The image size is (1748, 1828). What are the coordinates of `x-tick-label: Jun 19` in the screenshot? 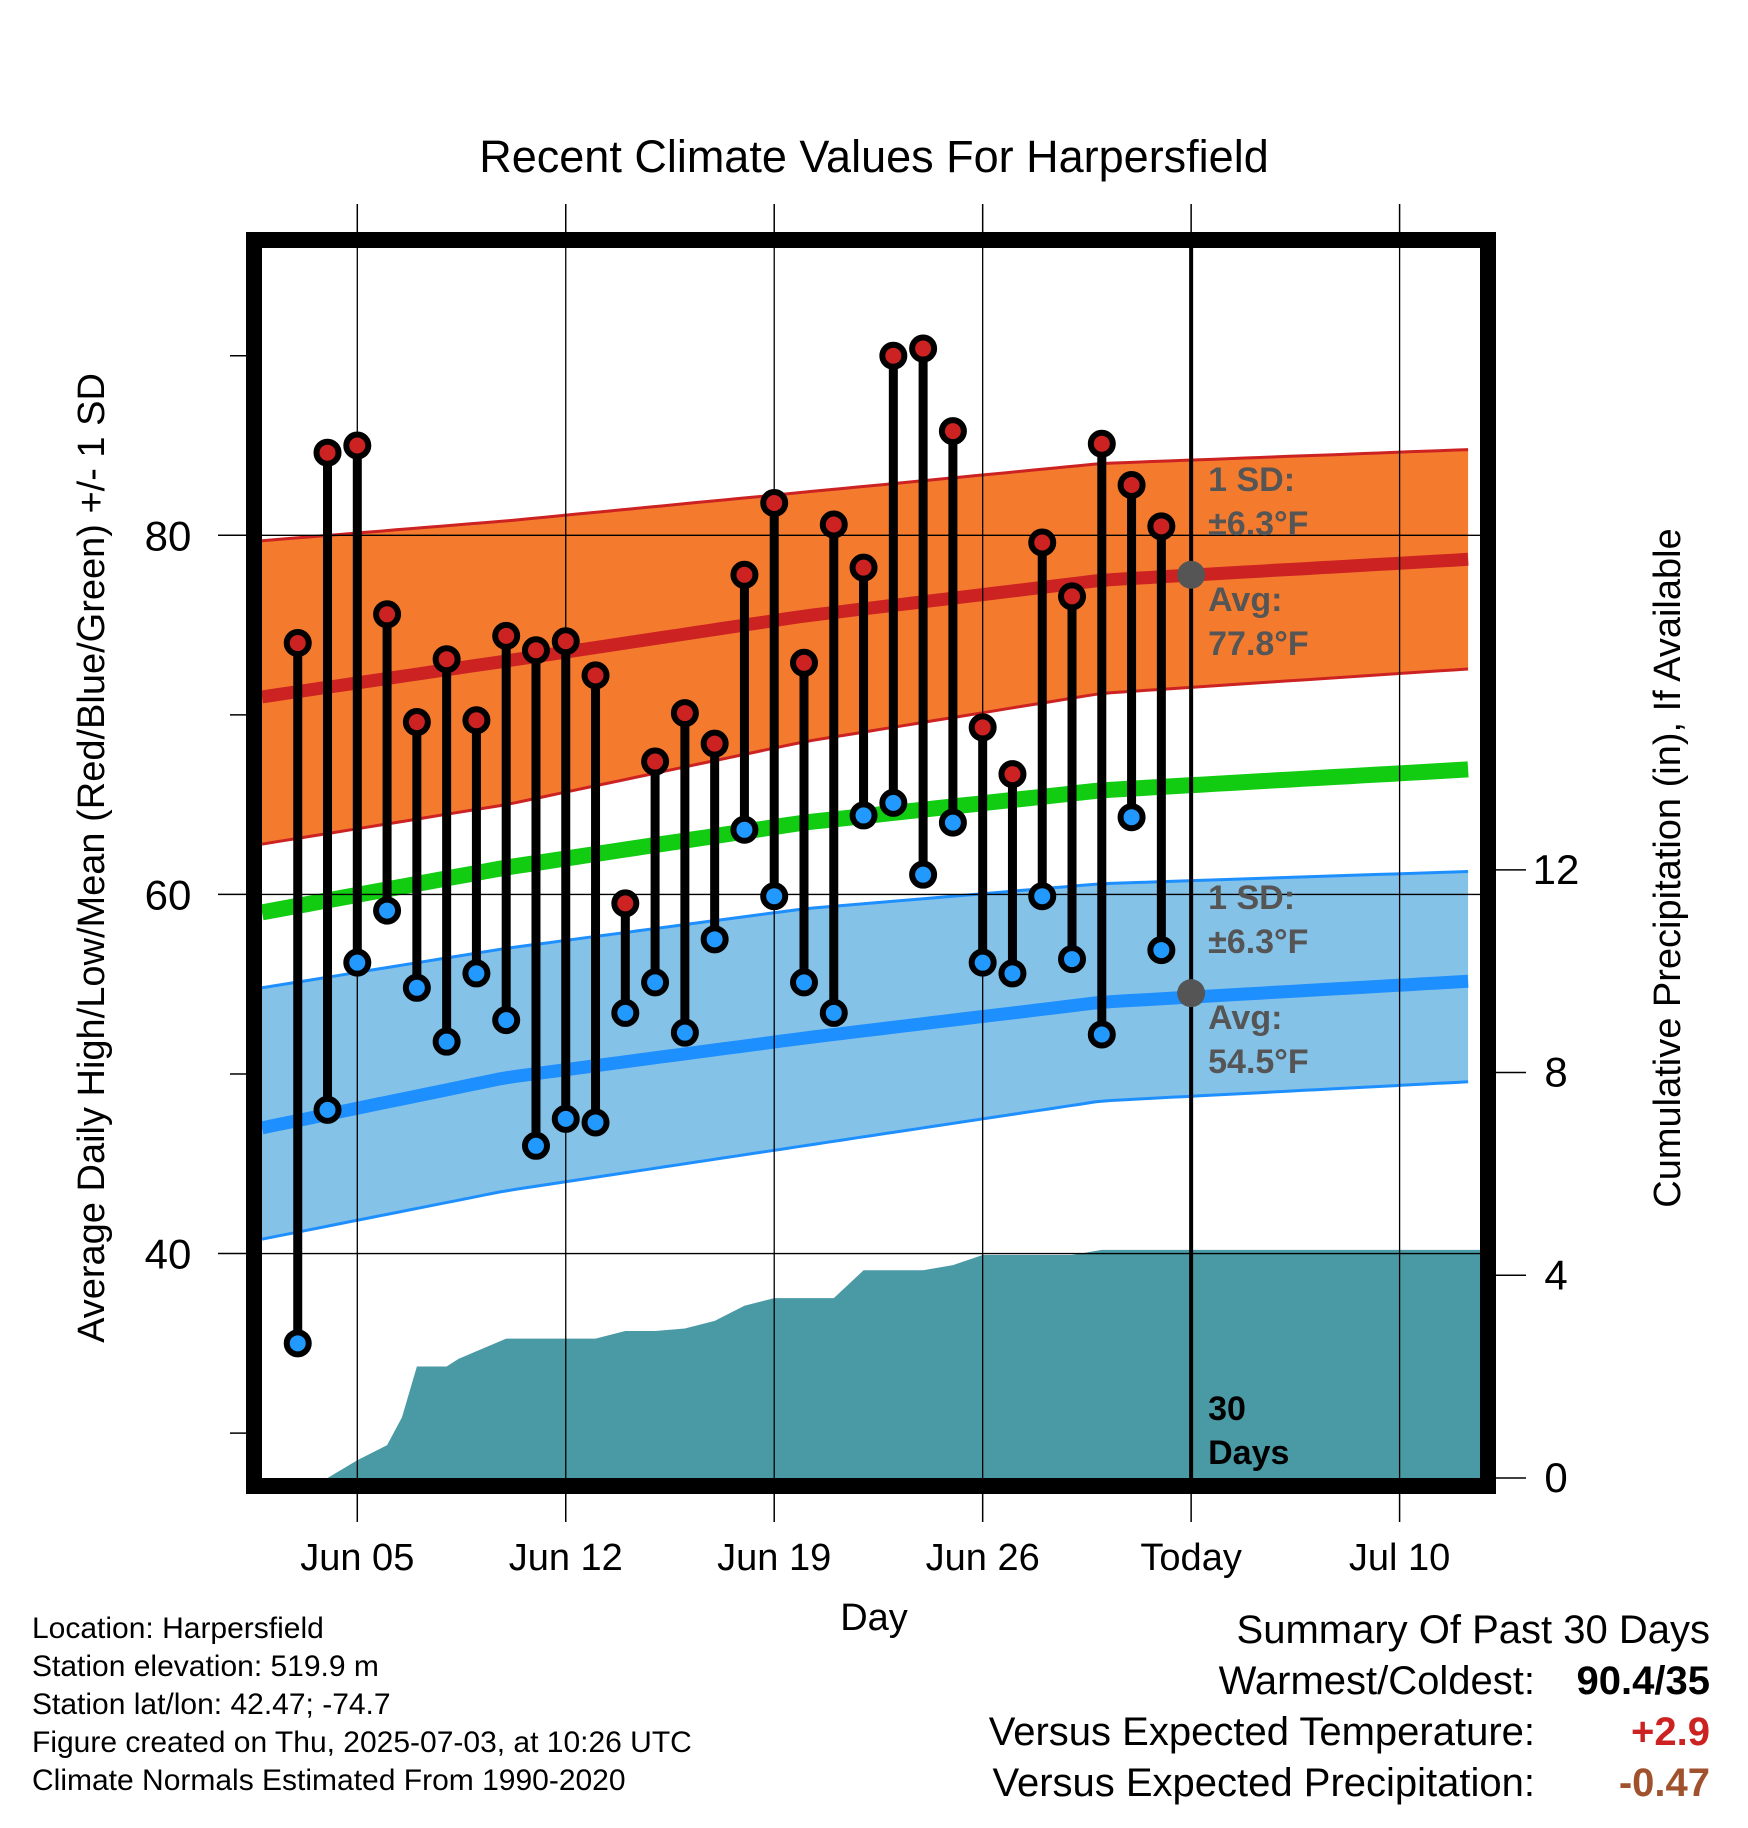 It's located at (774, 1558).